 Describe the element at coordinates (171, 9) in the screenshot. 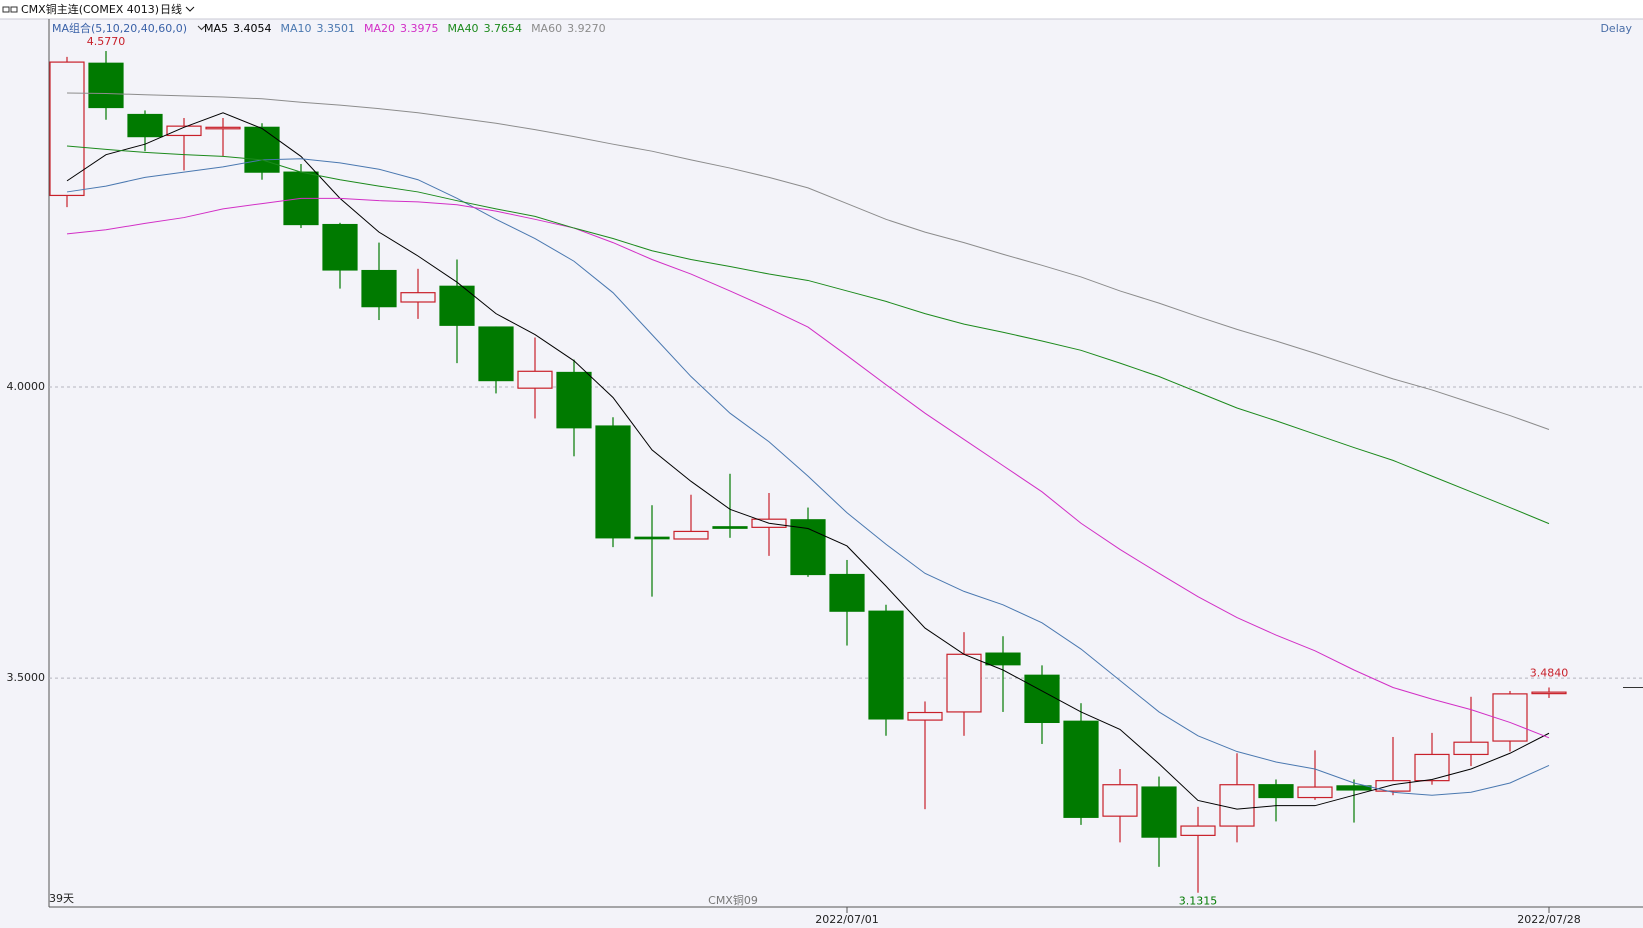

I see `period-selector: 日线` at that location.